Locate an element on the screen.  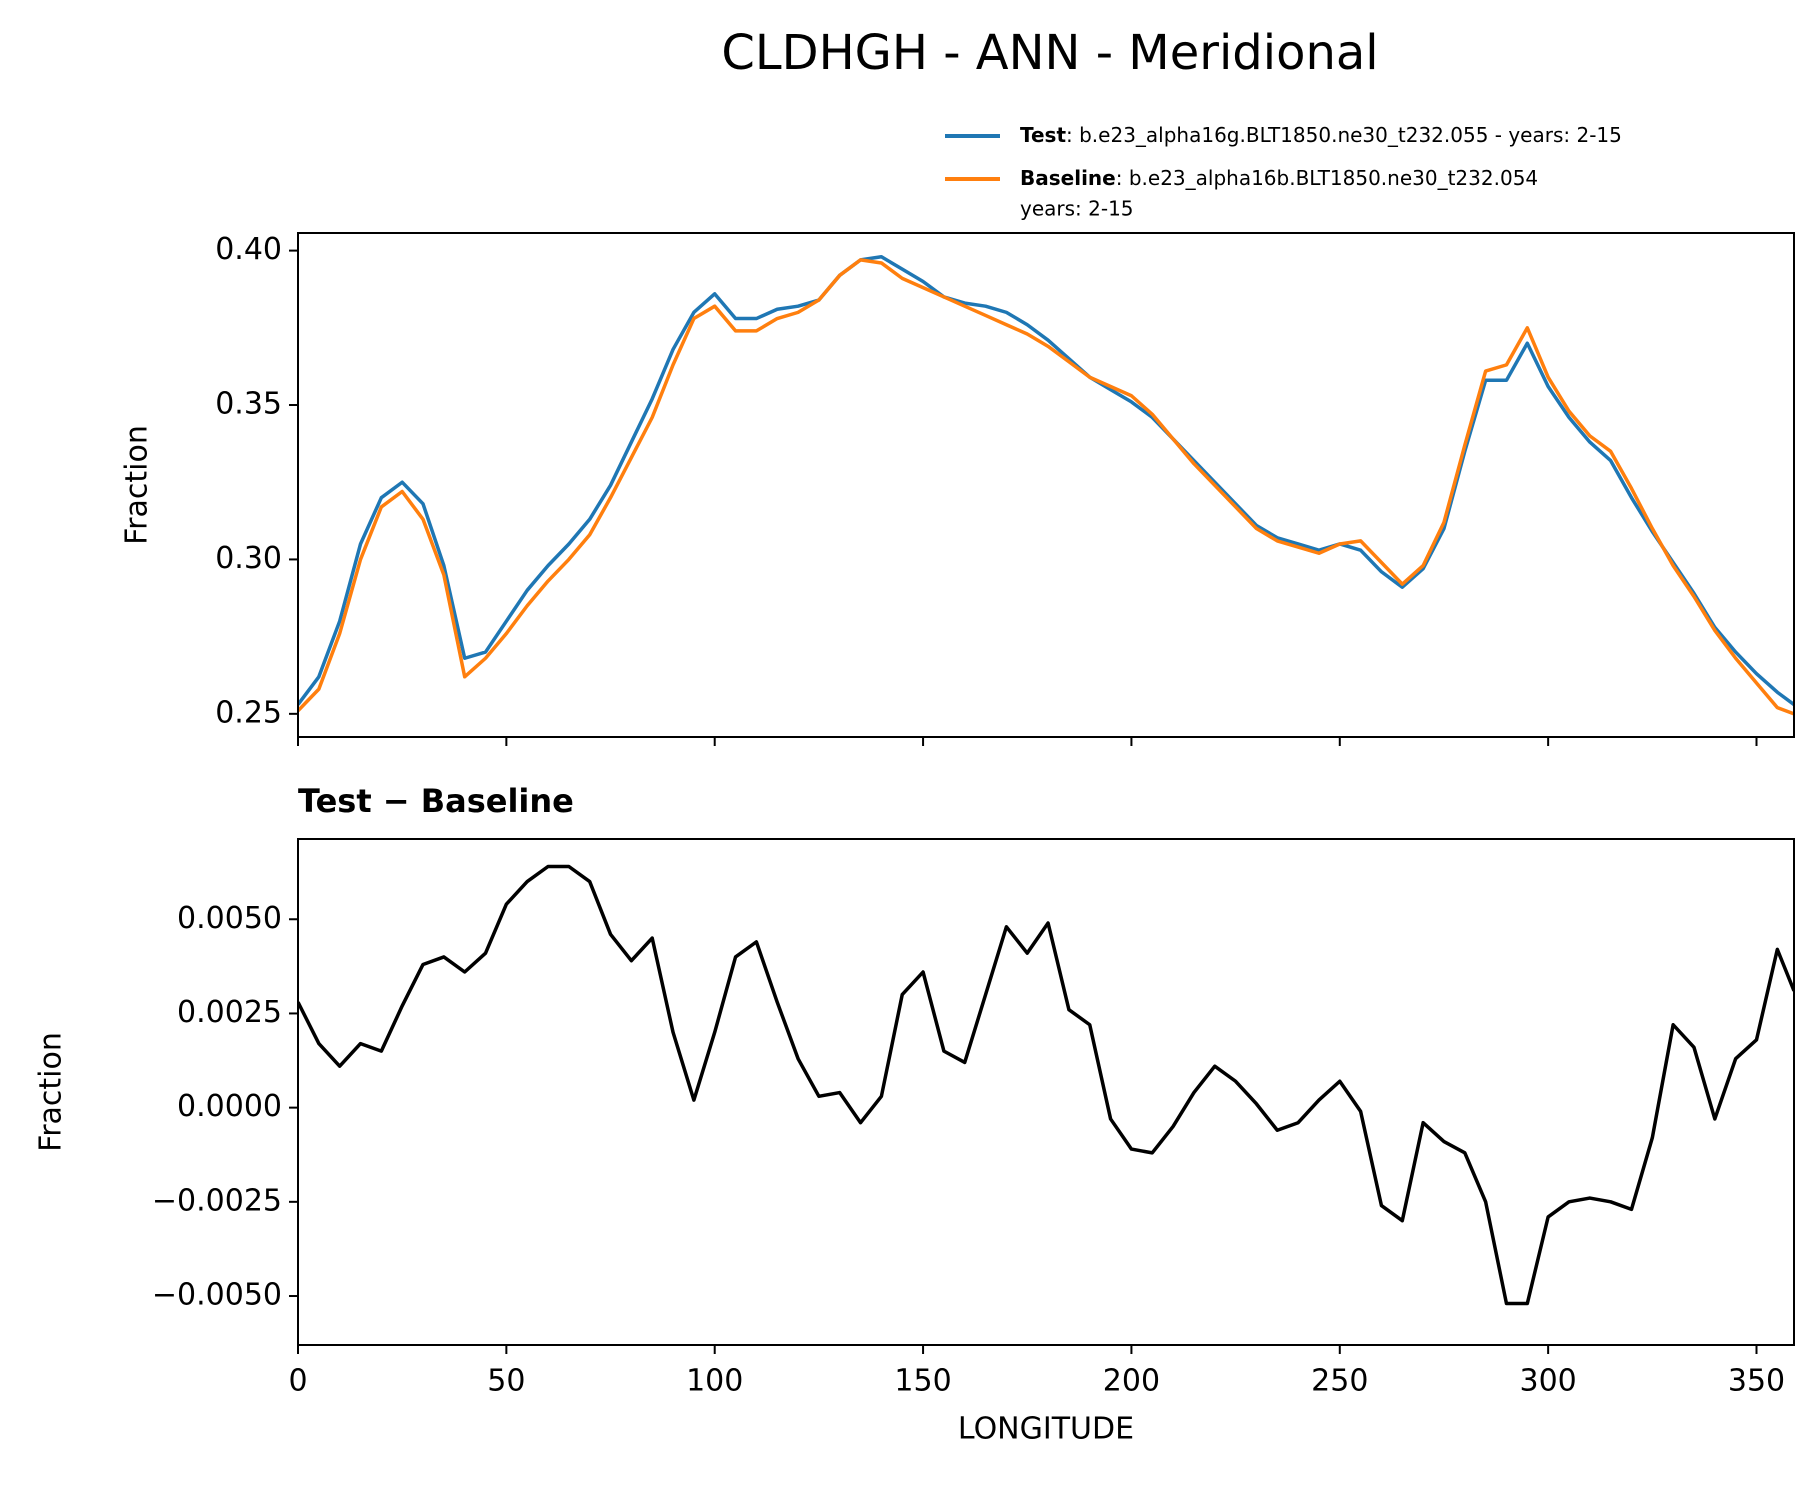
x-tick-label: 100 is located at coordinates (714, 1381).